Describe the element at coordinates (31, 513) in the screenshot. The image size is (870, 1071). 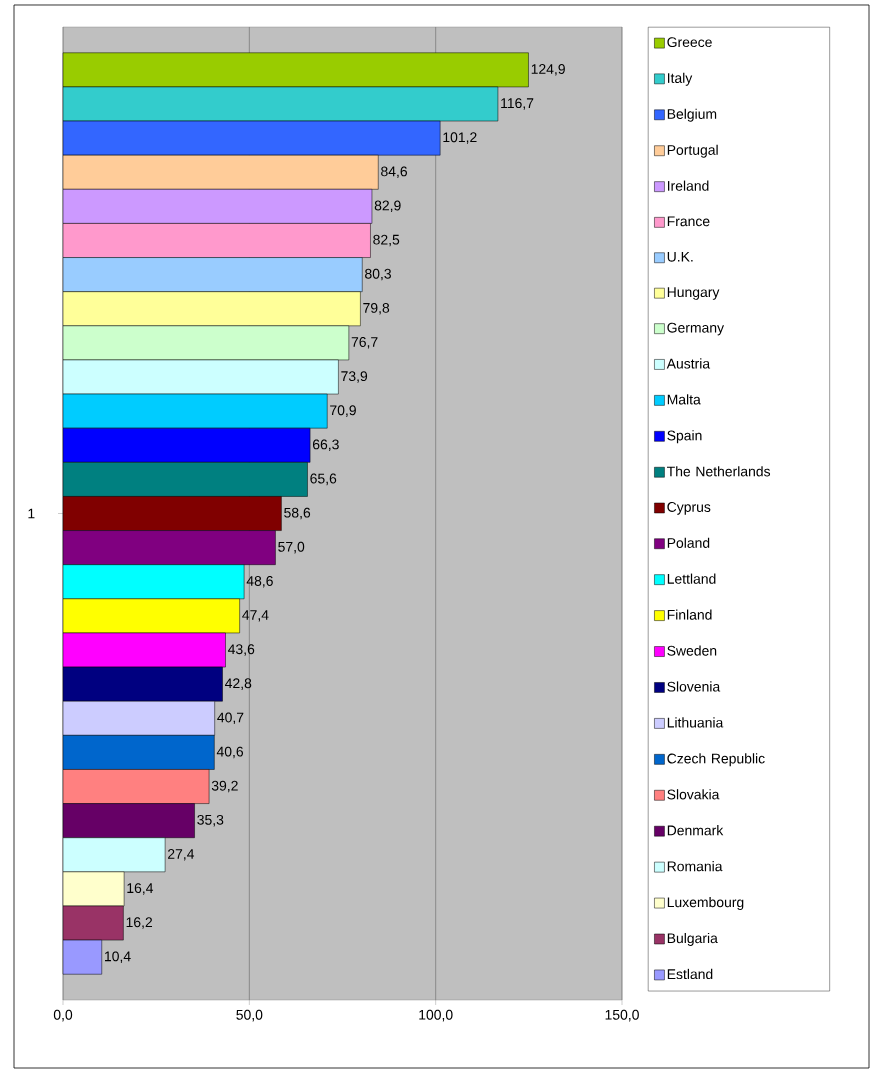
I see `y-tick-label: 1` at that location.